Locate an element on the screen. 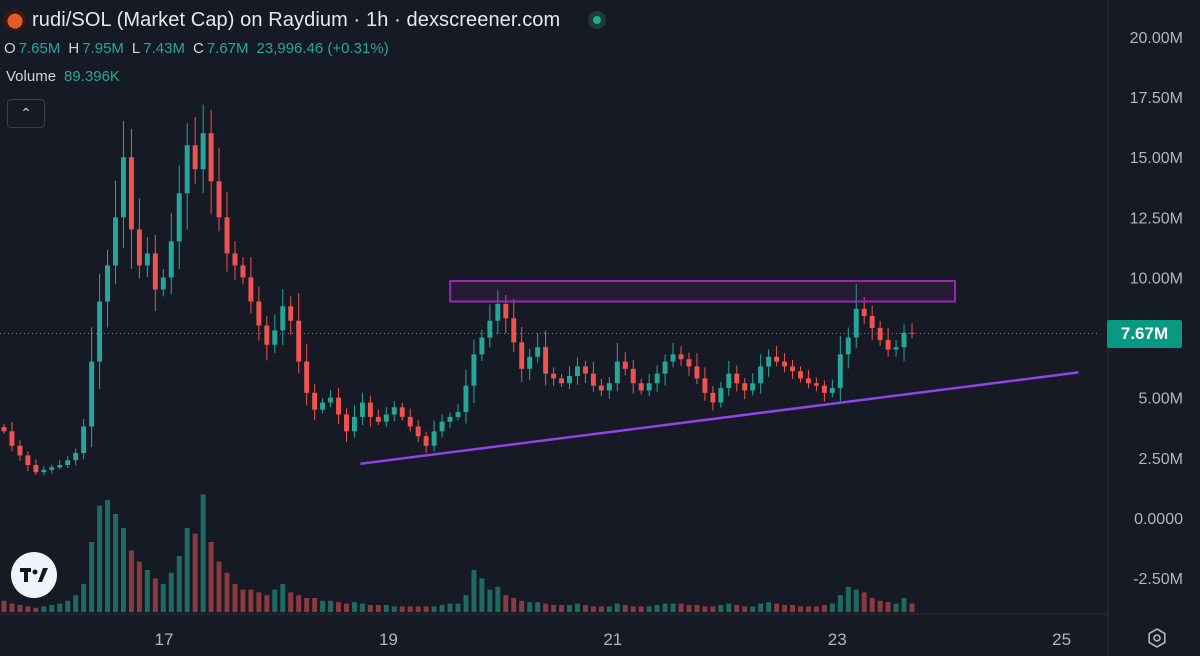  volume-bars is located at coordinates (458, 553).